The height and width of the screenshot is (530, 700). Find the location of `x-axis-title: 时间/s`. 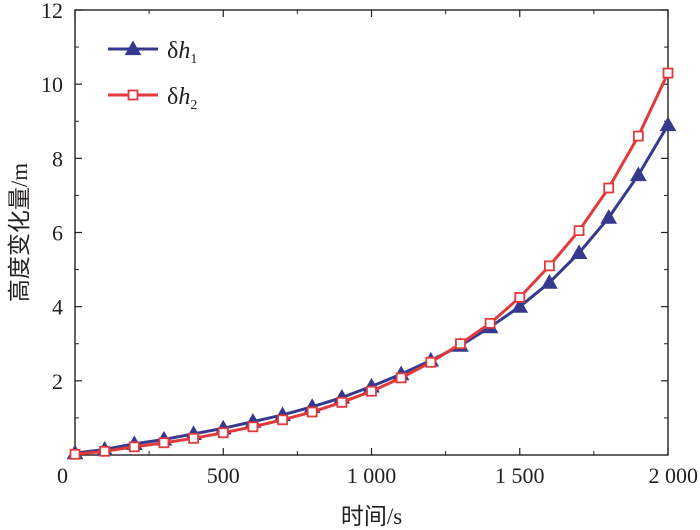

x-axis-title: 时间/s is located at coordinates (371, 516).